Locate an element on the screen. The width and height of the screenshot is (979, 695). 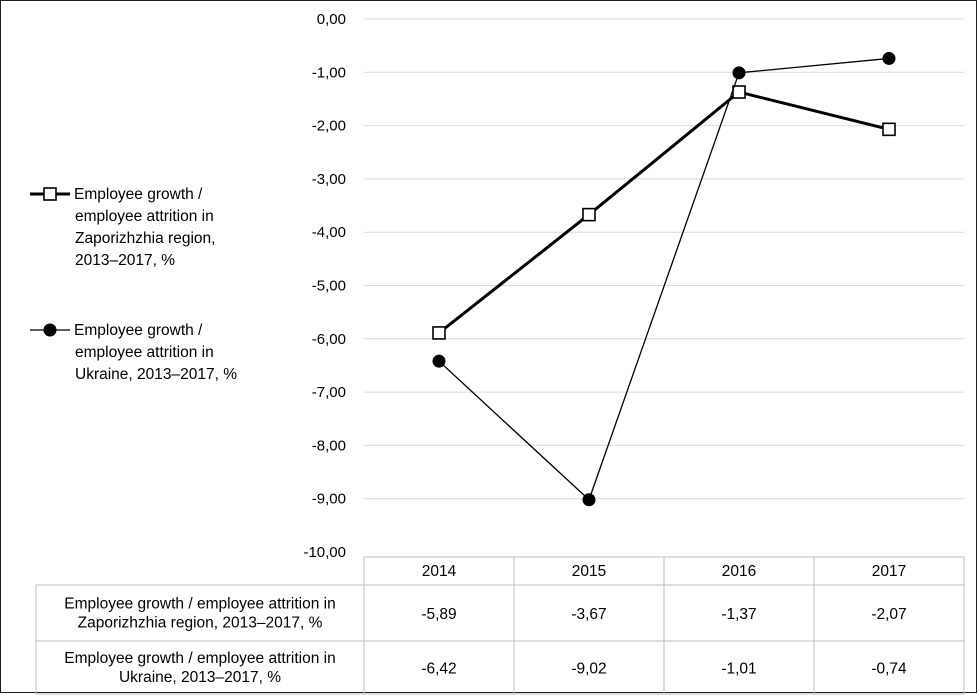
table-value-cell: -3,67 is located at coordinates (588, 614).